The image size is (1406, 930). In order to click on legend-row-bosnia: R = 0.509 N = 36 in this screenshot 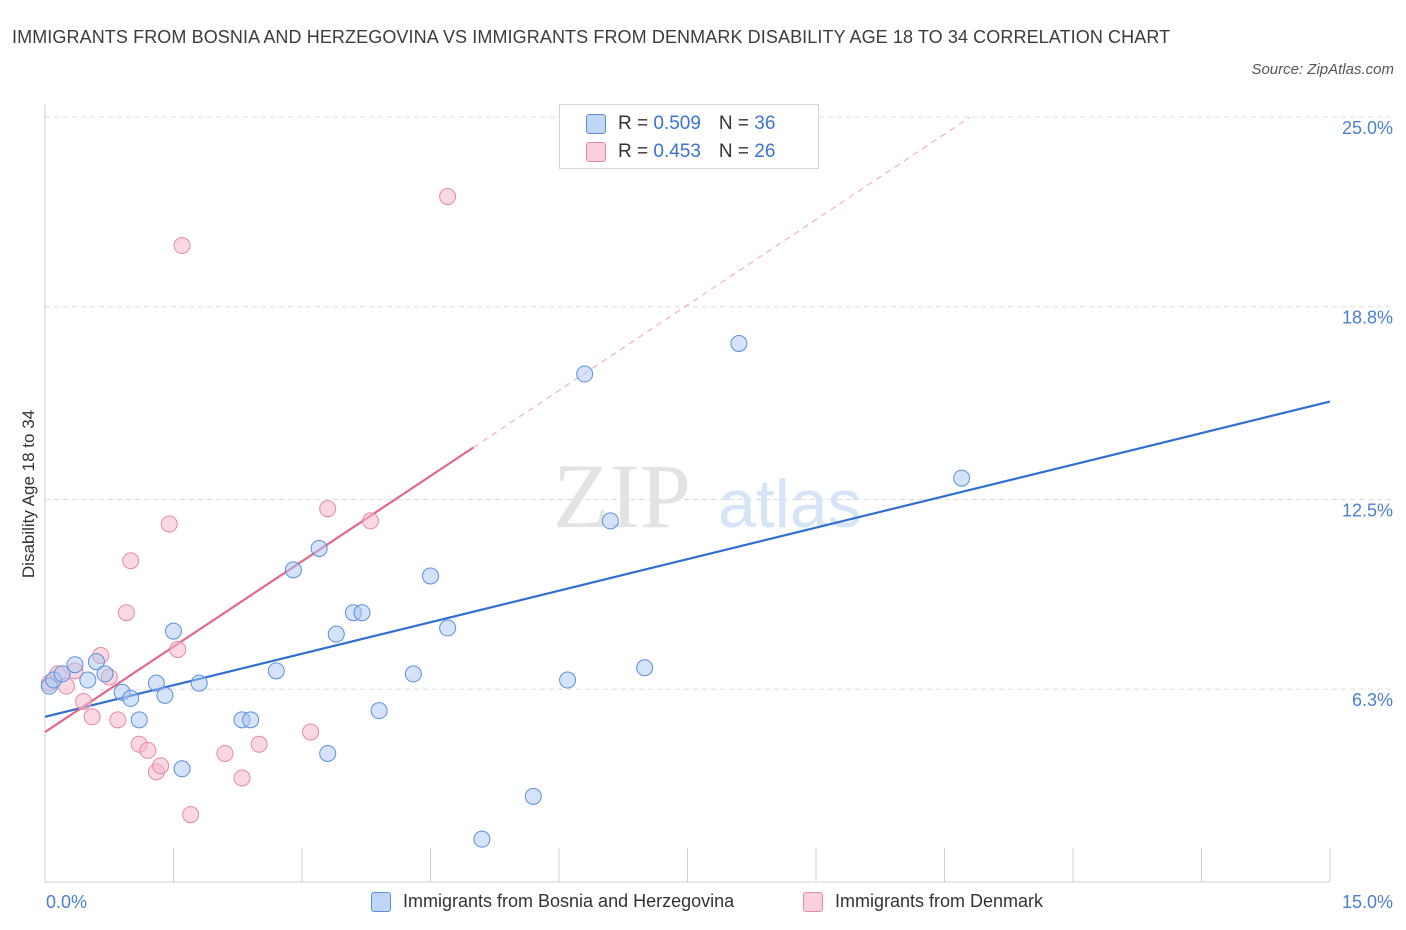, I will do `click(680, 124)`.